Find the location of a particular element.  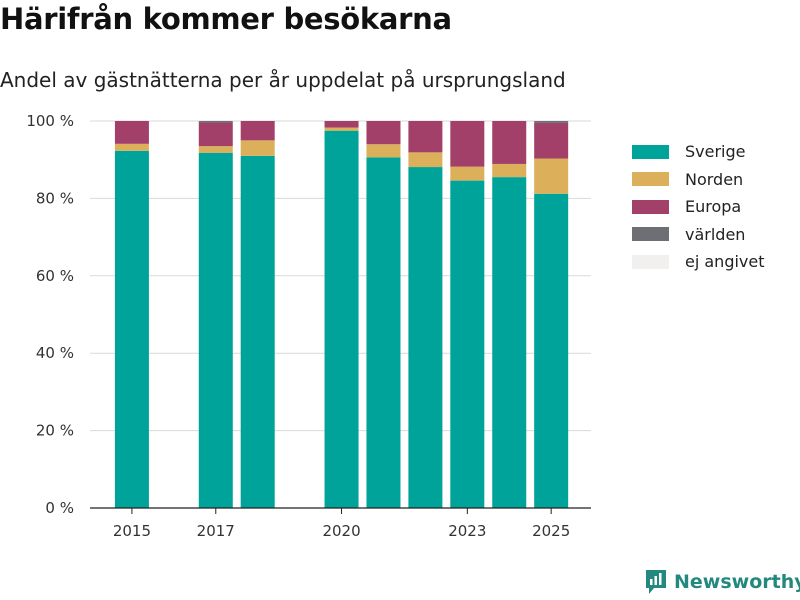

x-tick-label: 2020 is located at coordinates (341, 531).